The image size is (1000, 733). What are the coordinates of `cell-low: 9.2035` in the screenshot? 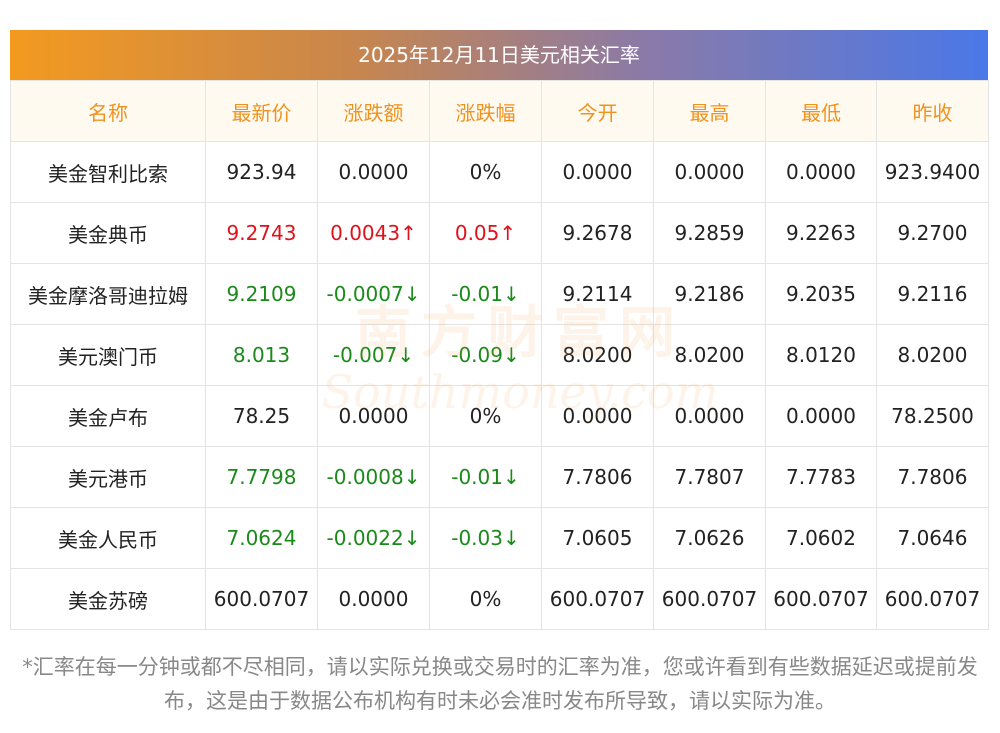 It's located at (821, 294).